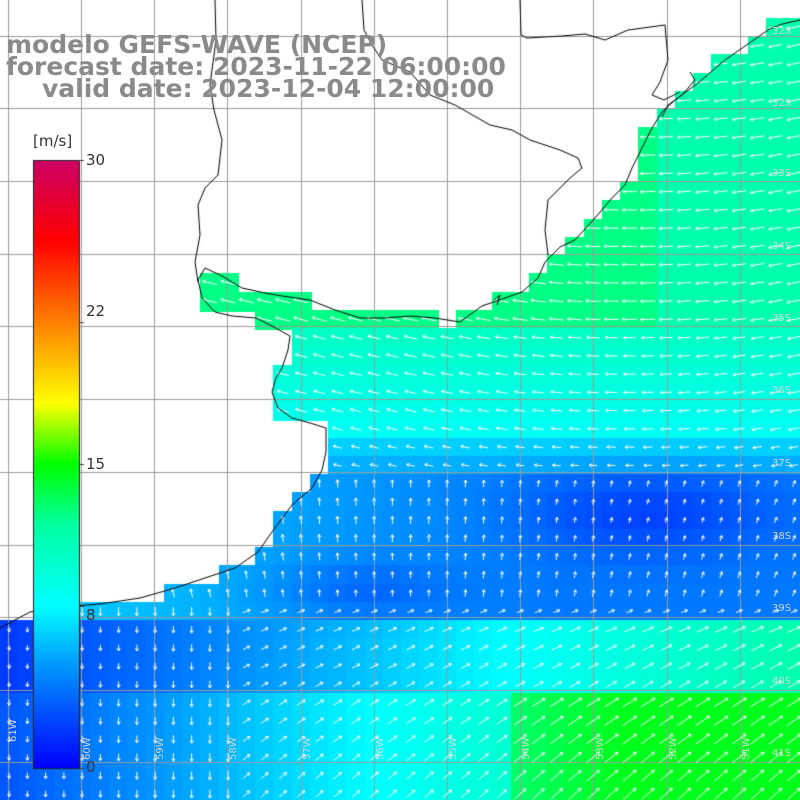 Image resolution: width=800 pixels, height=800 pixels. I want to click on colorbar-tick-8: 8, so click(91, 615).